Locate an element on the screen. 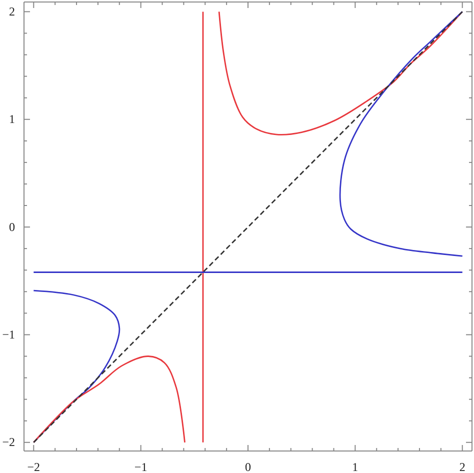 The height and width of the screenshot is (473, 474). y-tick-label: 0 is located at coordinates (12, 227).